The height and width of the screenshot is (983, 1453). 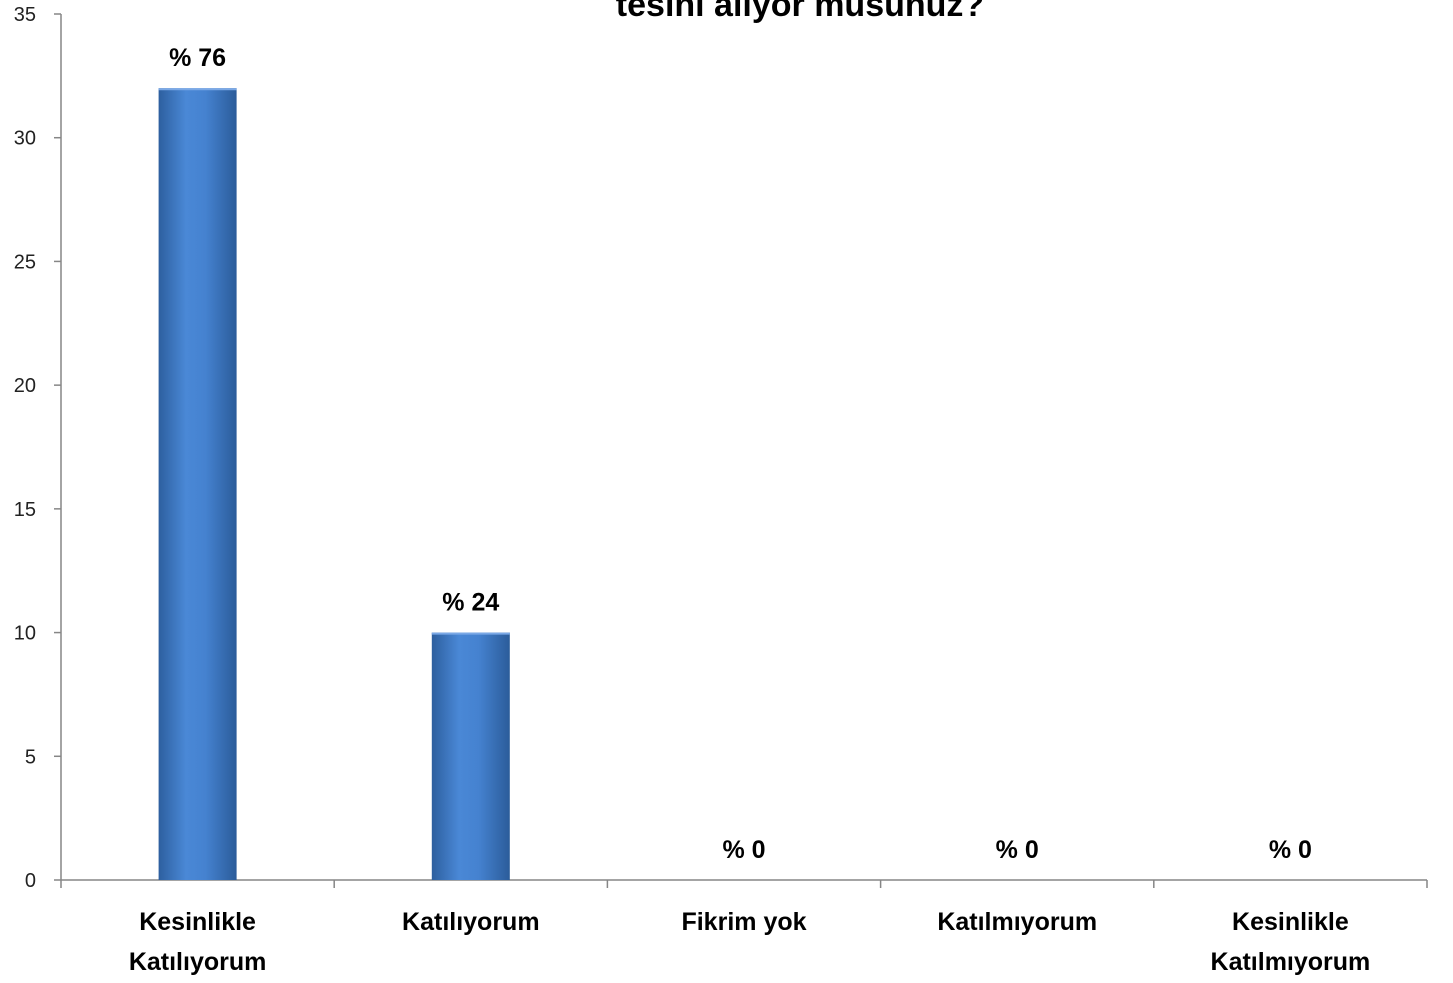 What do you see at coordinates (743, 922) in the screenshot?
I see `x-category-label: Fikrim yok` at bounding box center [743, 922].